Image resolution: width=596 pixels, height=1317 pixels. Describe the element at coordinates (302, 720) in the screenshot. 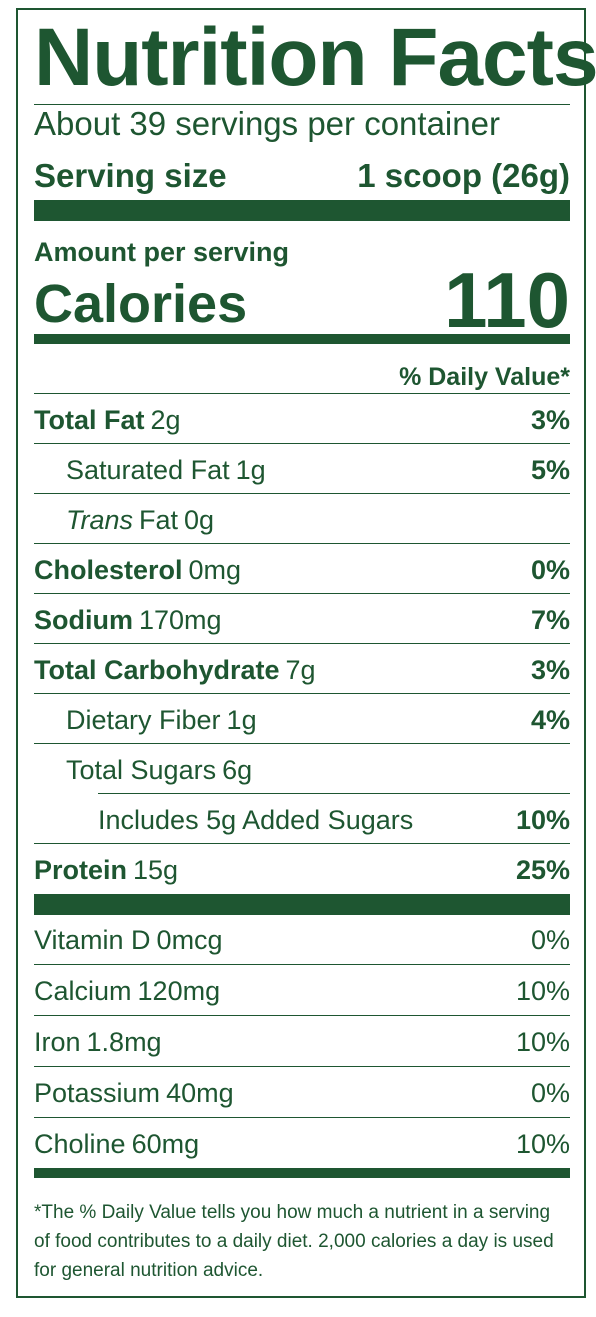

I see `nutrient-row-dietary-fiber: Dietary Fiber 1g 4%` at that location.